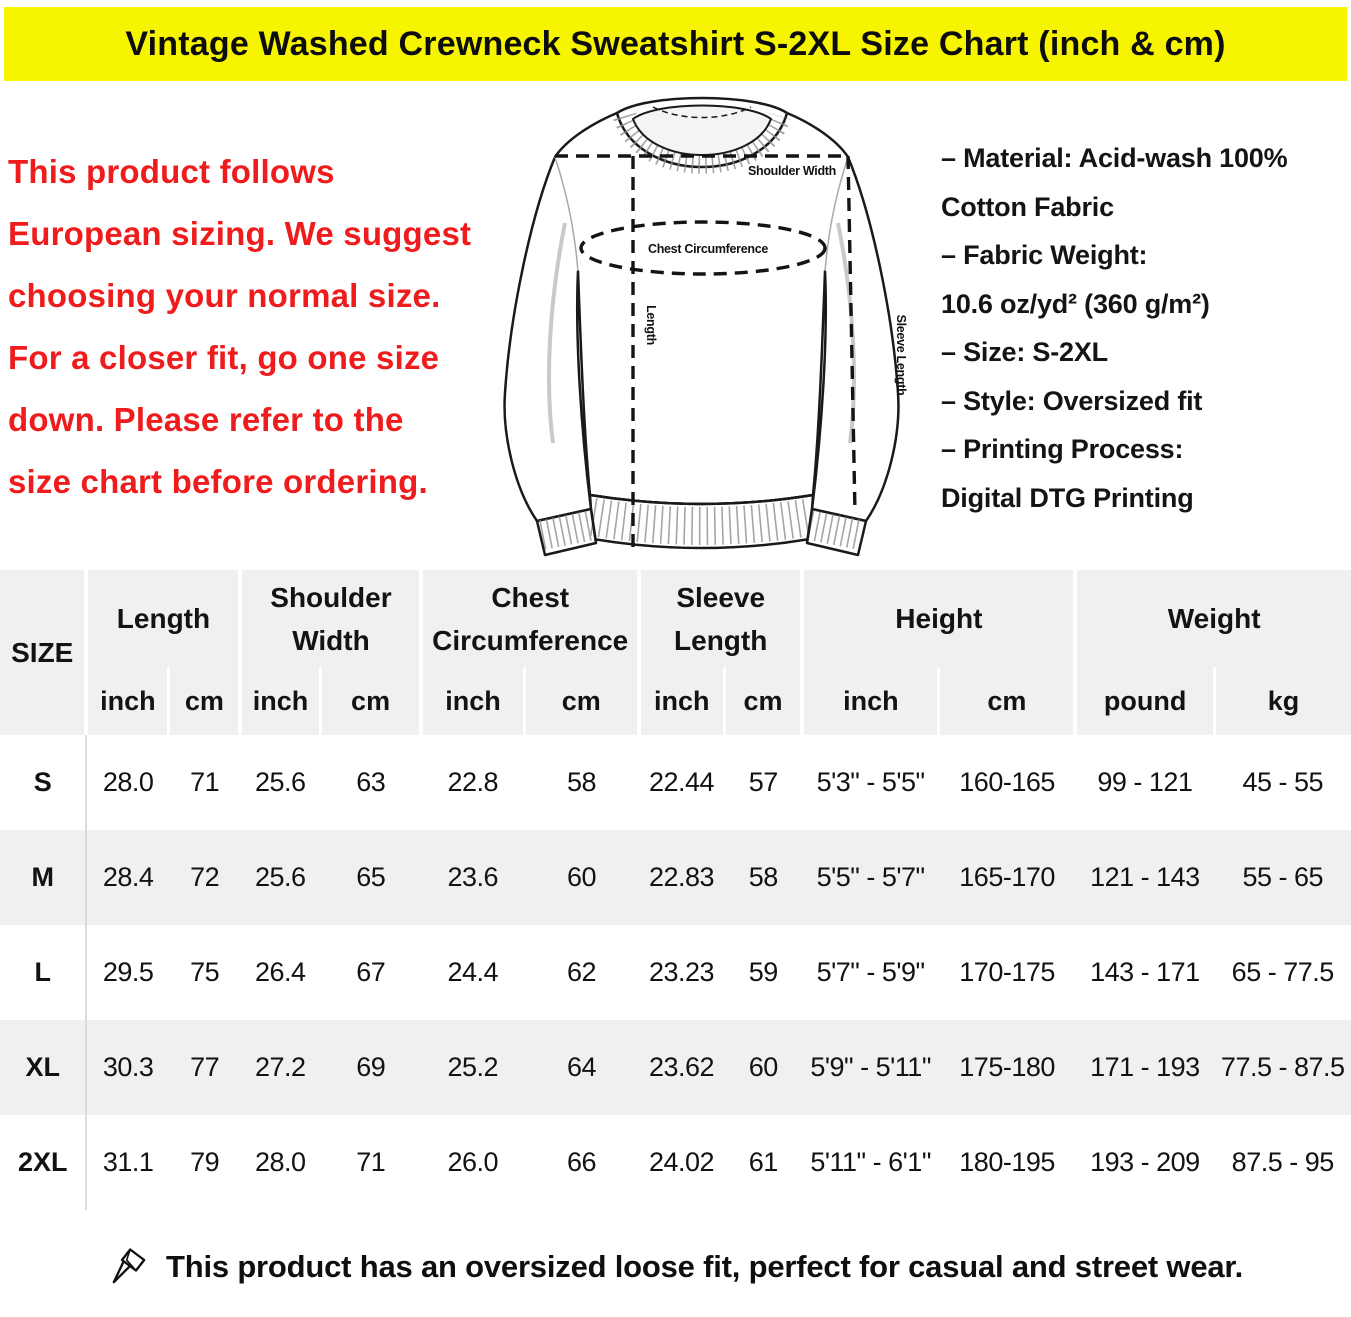 Image resolution: width=1351 pixels, height=1317 pixels. What do you see at coordinates (371, 1067) in the screenshot?
I see `value-cell: 69` at bounding box center [371, 1067].